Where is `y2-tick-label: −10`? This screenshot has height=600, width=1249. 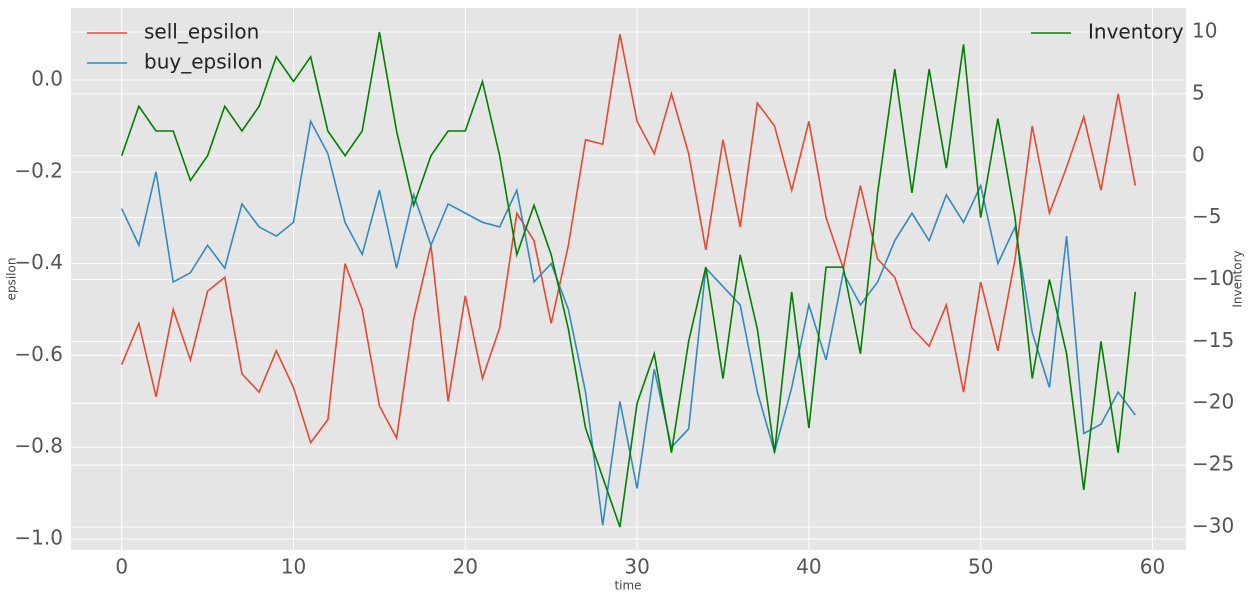
y2-tick-label: −10 is located at coordinates (1213, 278).